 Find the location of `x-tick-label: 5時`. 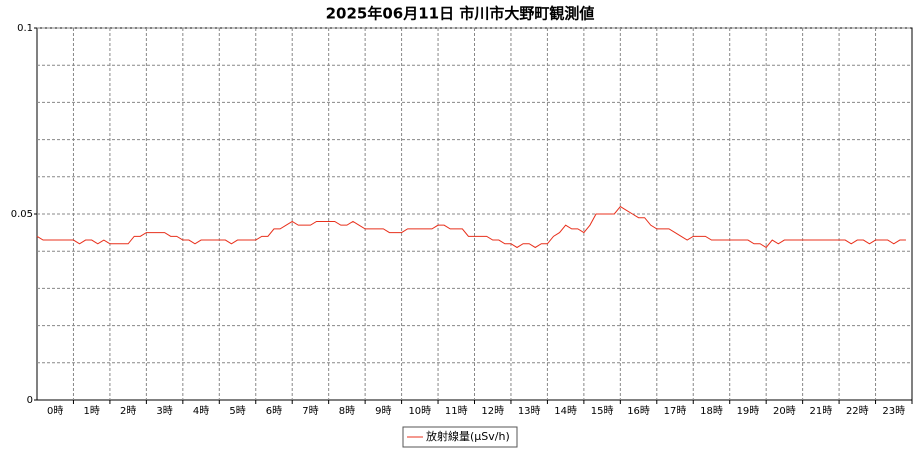

x-tick-label: 5時 is located at coordinates (237, 411).